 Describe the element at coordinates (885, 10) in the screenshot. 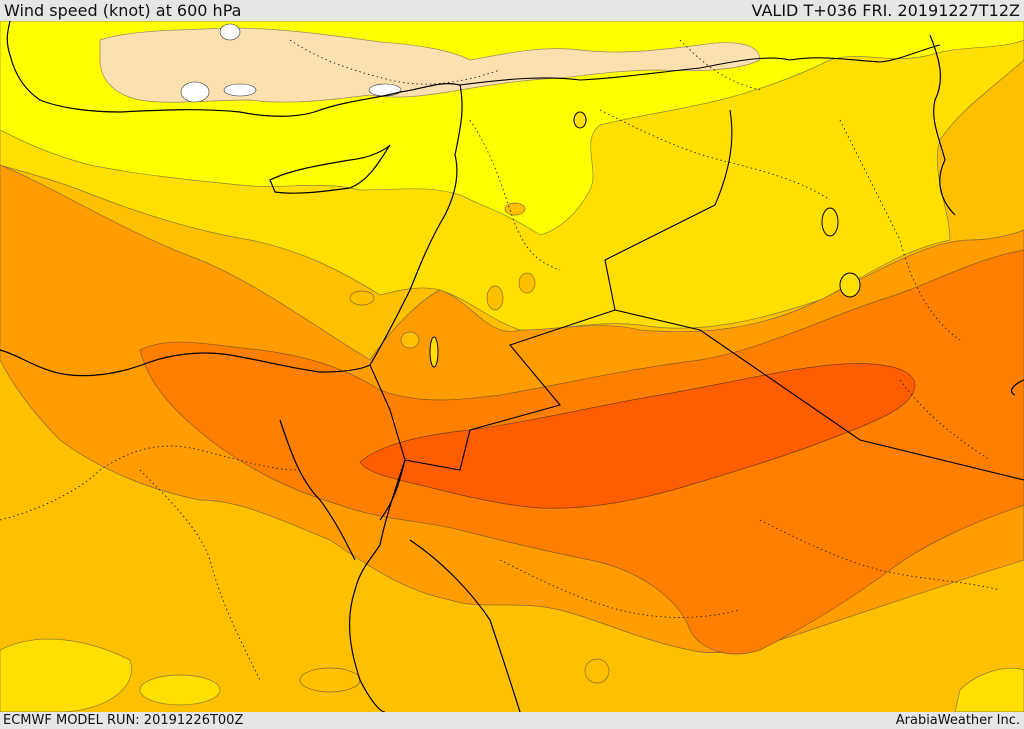

I see `valid-time: VALID T+036 FRI. 20191227T12Z` at that location.